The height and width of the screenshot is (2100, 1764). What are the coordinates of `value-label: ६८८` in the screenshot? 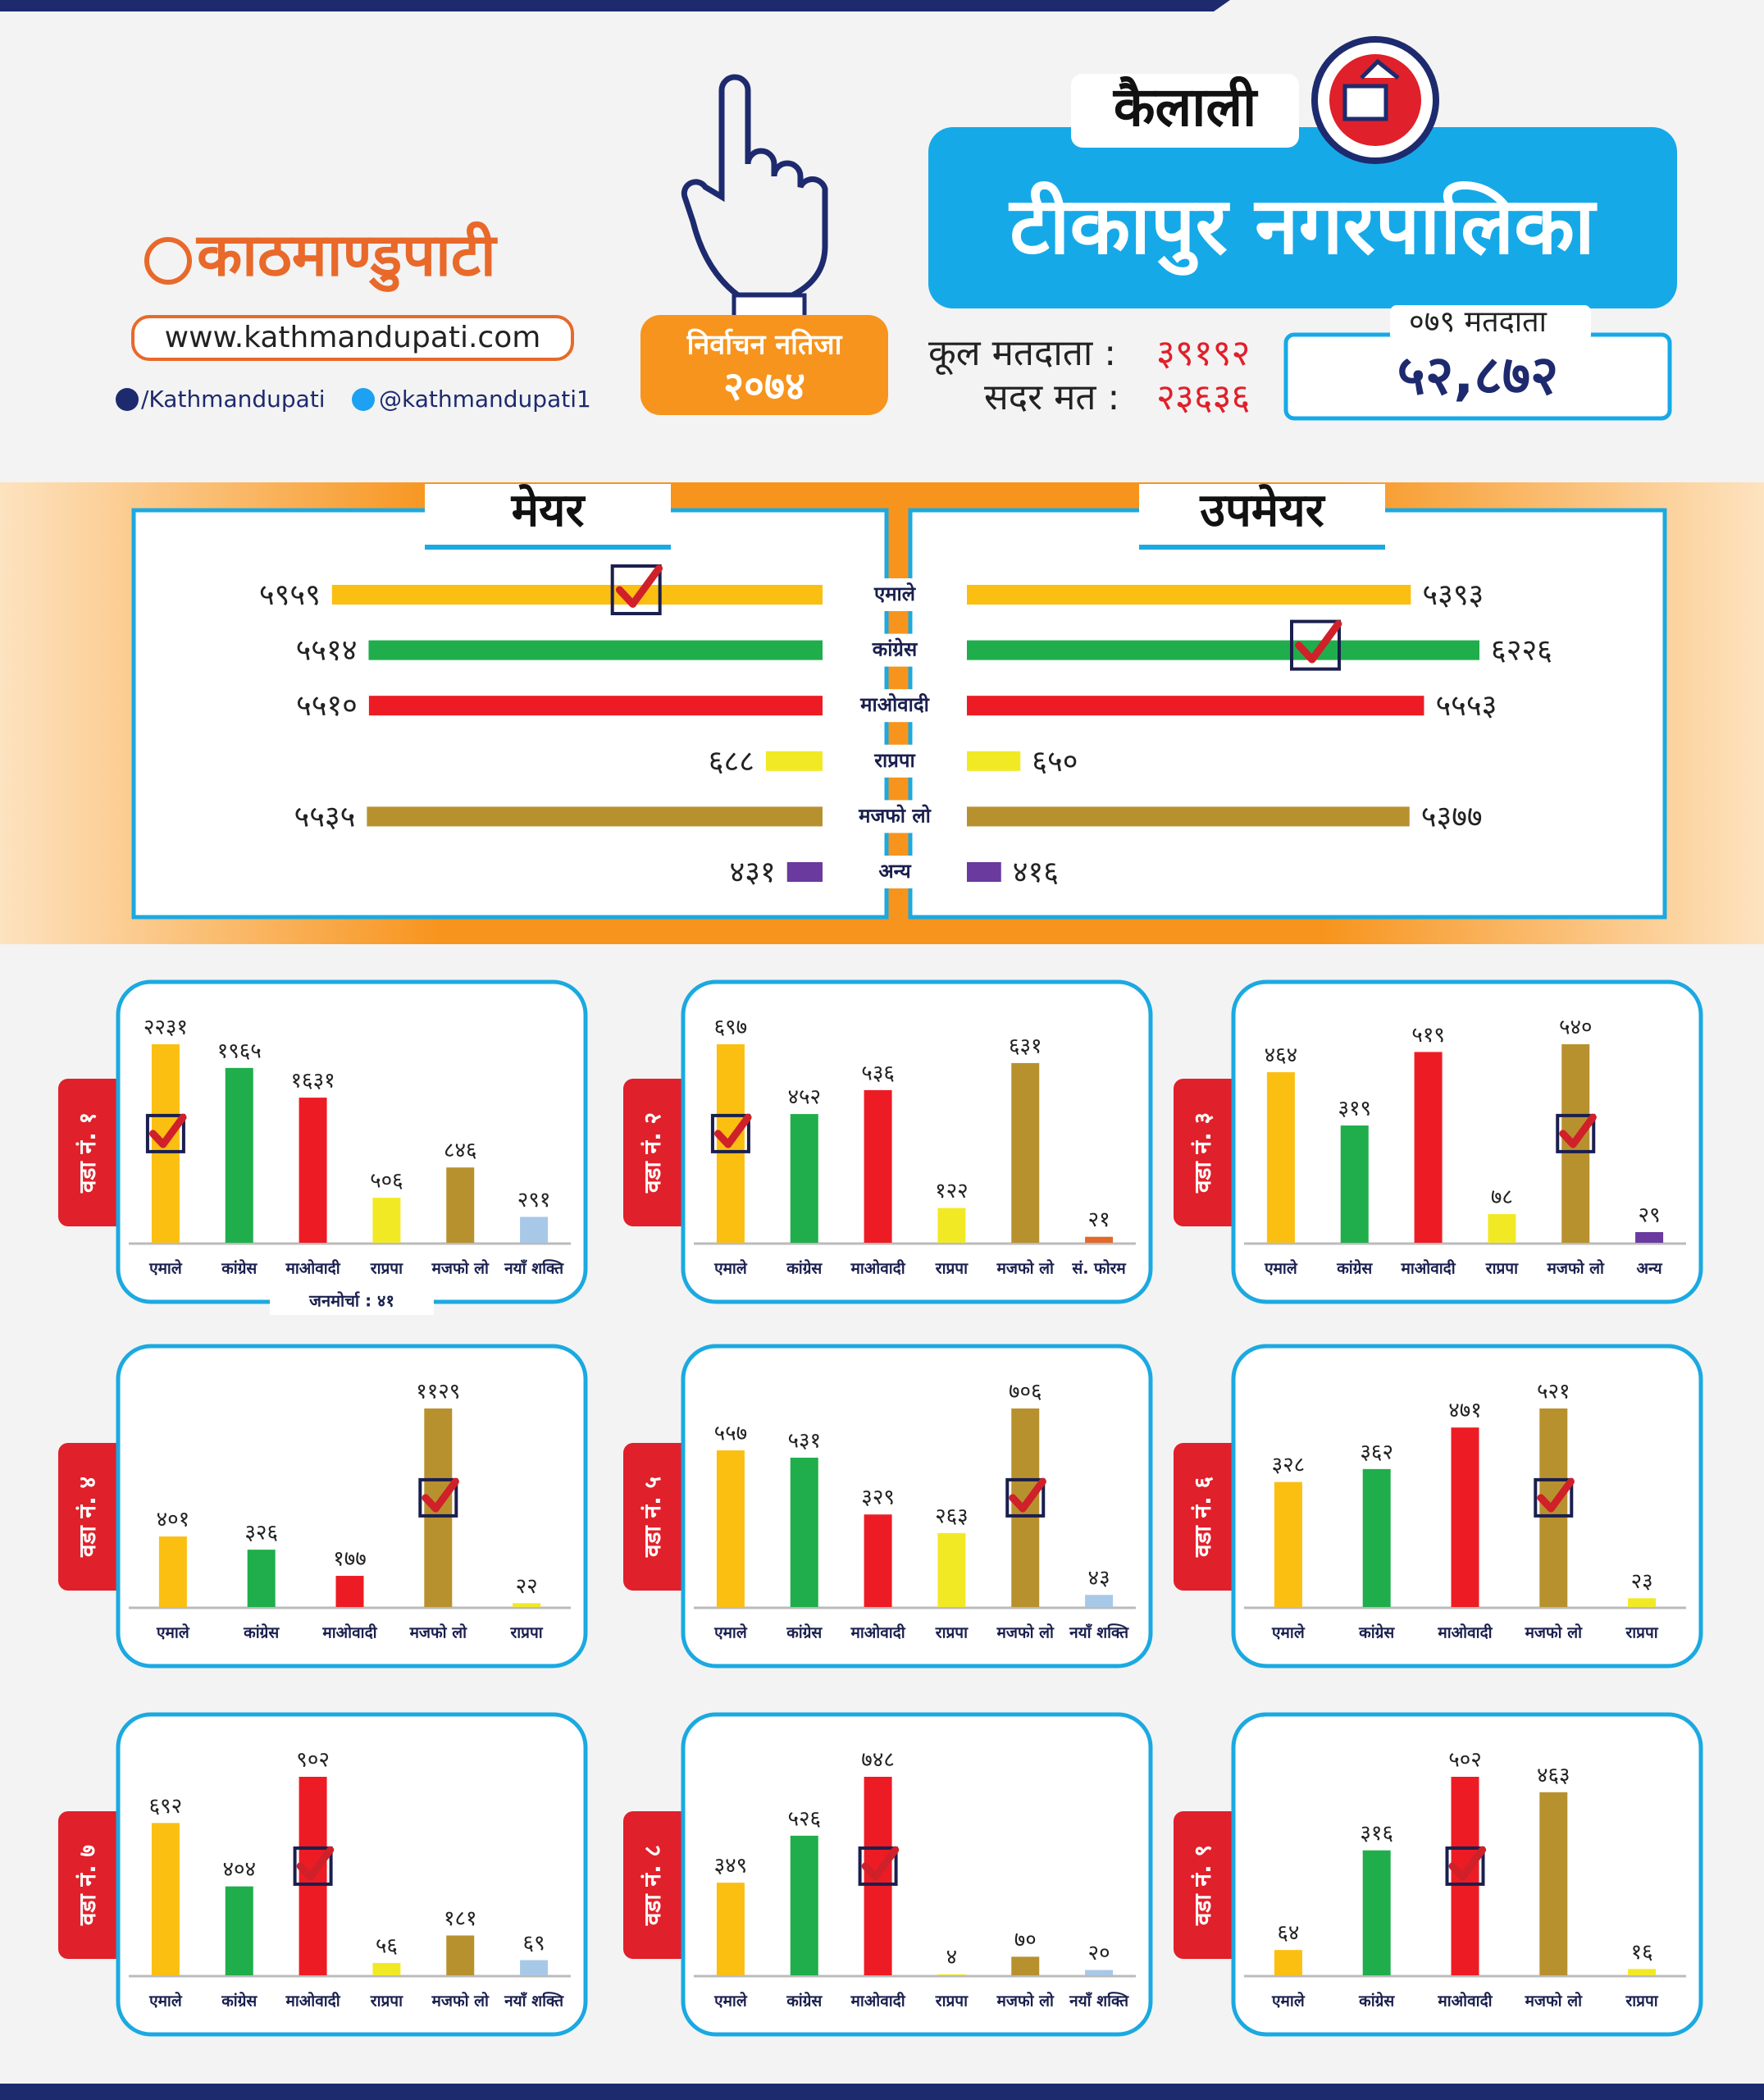 It's located at (731, 762).